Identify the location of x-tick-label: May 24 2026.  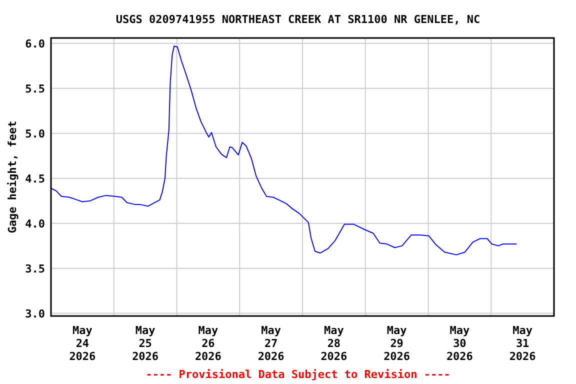
(82, 343).